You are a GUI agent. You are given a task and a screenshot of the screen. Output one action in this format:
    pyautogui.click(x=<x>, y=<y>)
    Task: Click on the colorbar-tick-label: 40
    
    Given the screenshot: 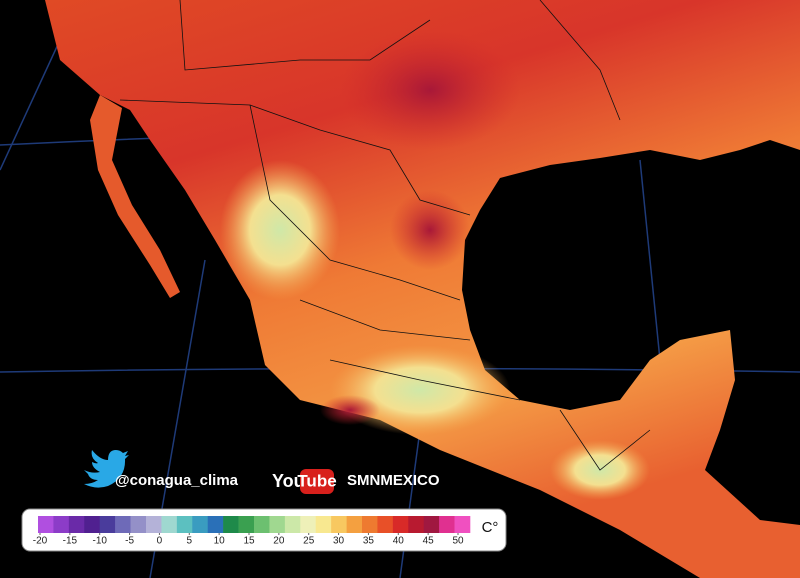 What is the action you would take?
    pyautogui.click(x=399, y=541)
    